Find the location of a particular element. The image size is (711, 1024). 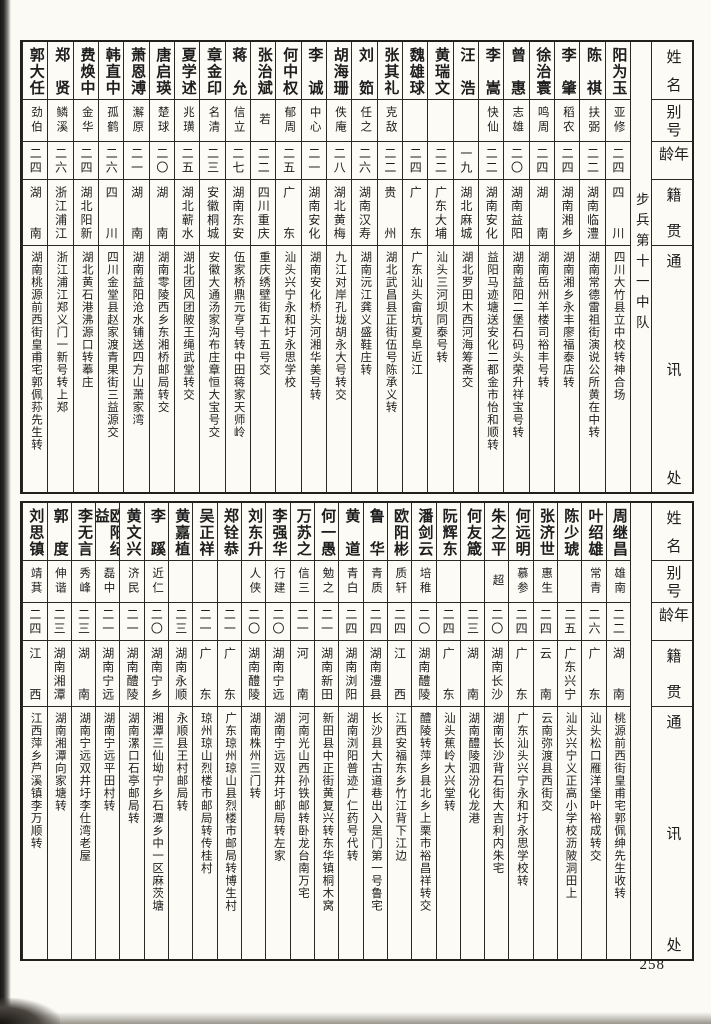

person-name-cell: 刘东升 is located at coordinates (254, 532).